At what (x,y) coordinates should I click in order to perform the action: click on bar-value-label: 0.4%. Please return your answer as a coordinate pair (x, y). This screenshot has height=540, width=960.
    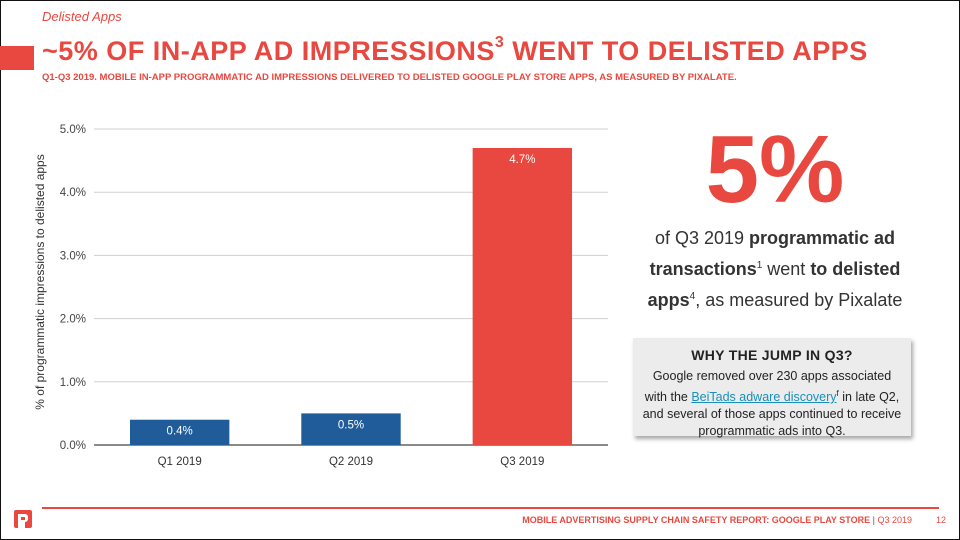
    Looking at the image, I should click on (180, 432).